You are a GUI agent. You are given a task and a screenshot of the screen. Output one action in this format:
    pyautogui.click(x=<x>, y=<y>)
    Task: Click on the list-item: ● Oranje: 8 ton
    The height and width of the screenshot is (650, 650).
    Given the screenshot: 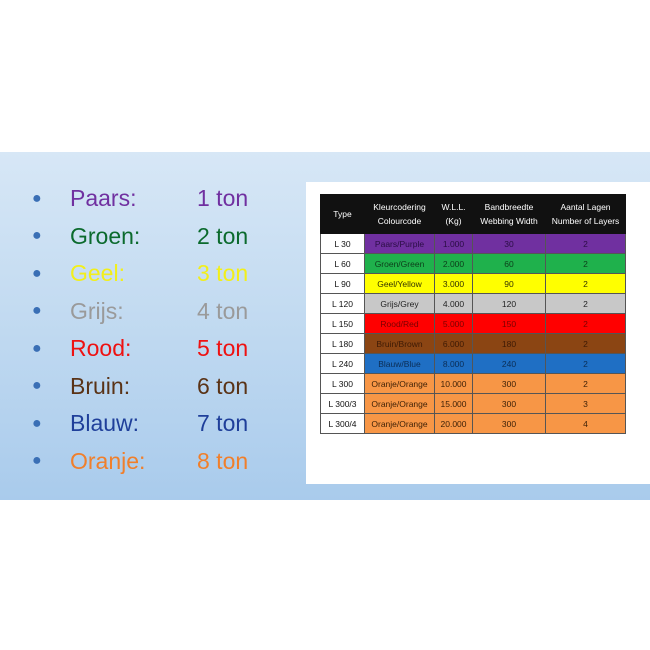 What is the action you would take?
    pyautogui.click(x=162, y=462)
    